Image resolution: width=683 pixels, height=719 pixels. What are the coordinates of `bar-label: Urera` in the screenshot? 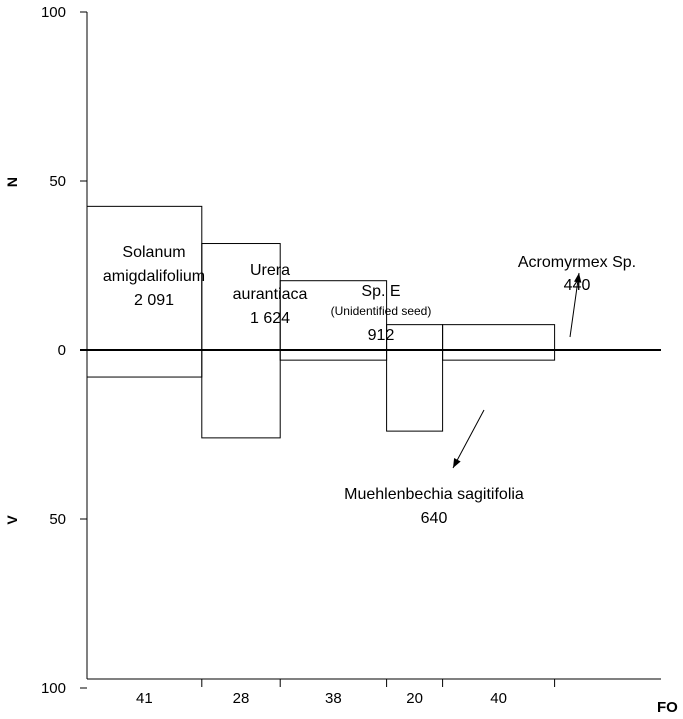 It's located at (270, 270).